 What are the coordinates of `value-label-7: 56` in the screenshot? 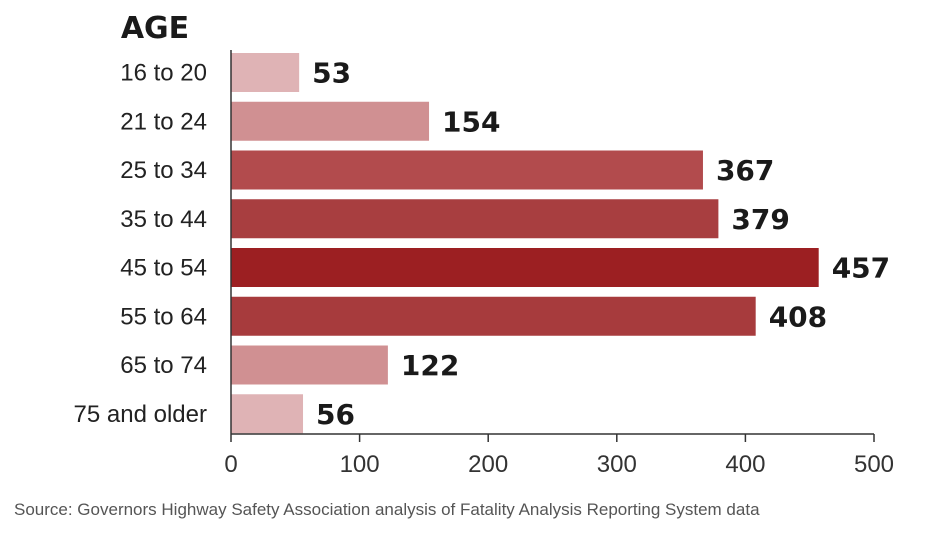 It's located at (335, 414).